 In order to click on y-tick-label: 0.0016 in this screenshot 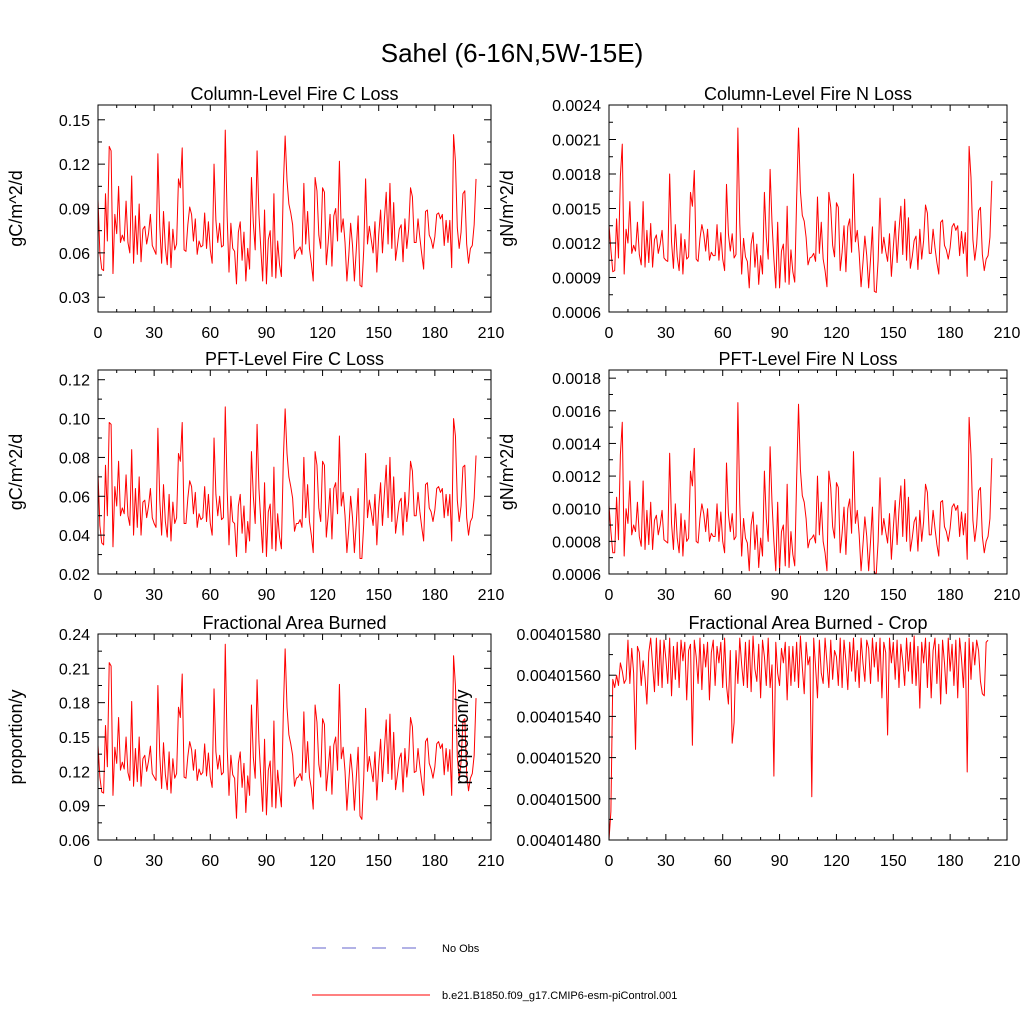, I will do `click(576, 412)`.